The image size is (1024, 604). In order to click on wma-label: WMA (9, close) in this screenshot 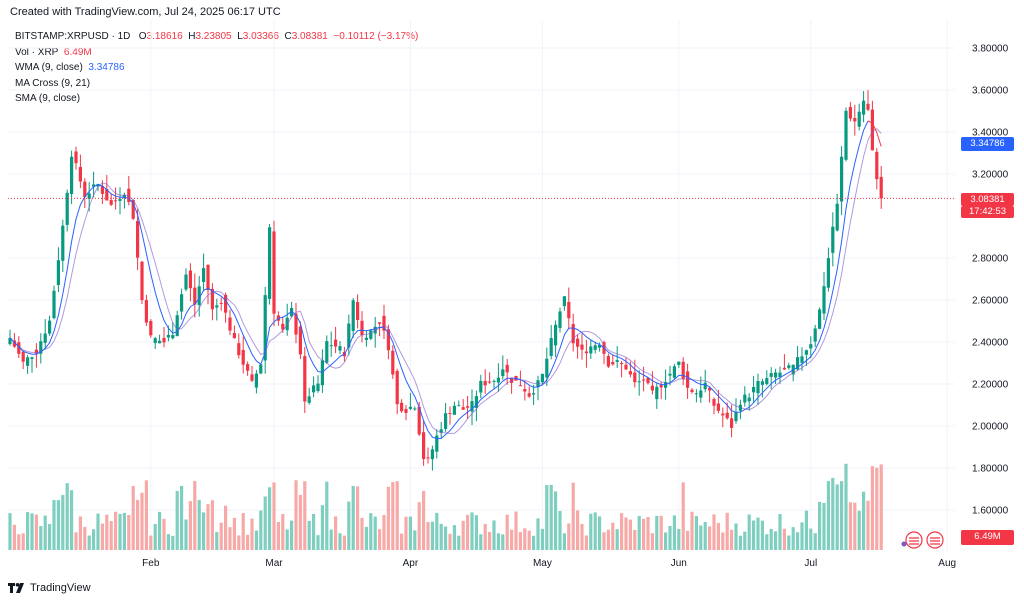, I will do `click(49, 67)`.